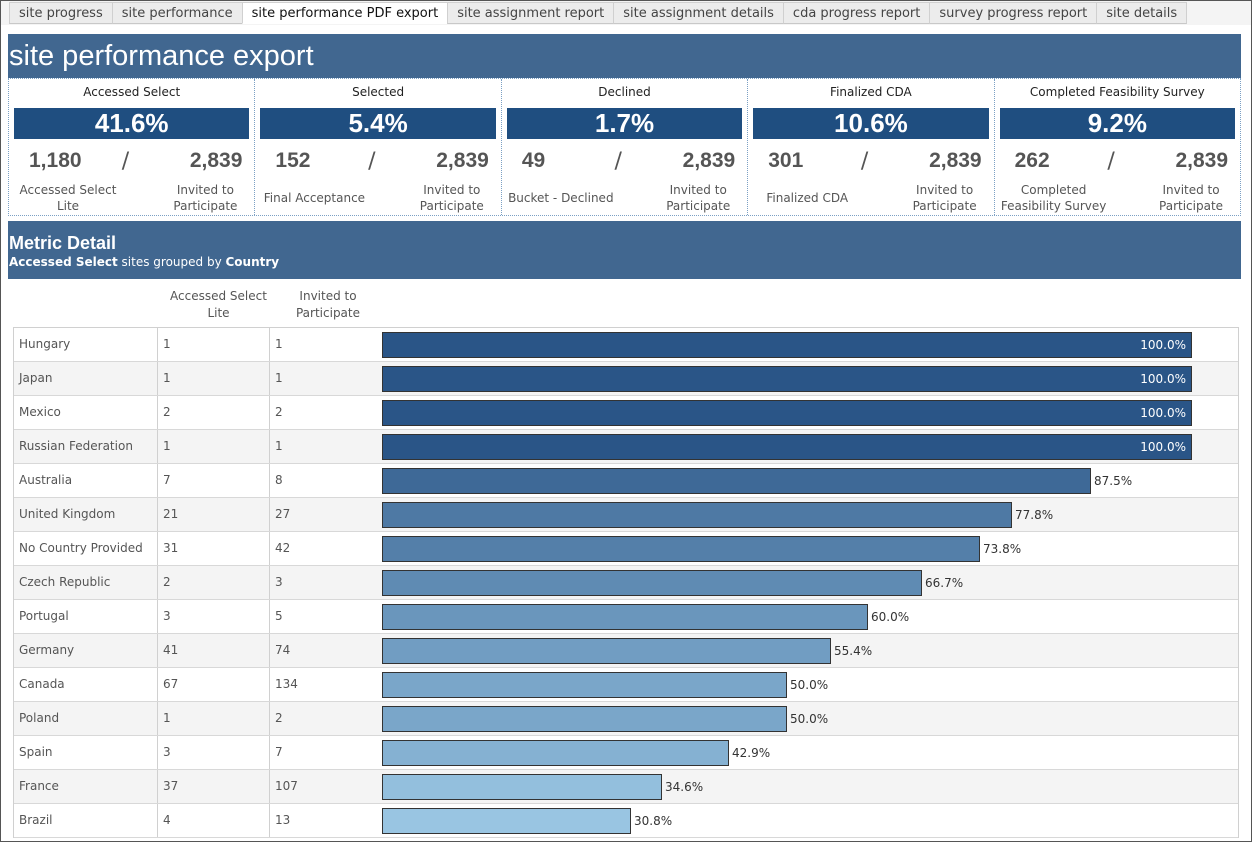 The image size is (1252, 842). I want to click on table-row: Germany 41 74 55.4%, so click(626, 651).